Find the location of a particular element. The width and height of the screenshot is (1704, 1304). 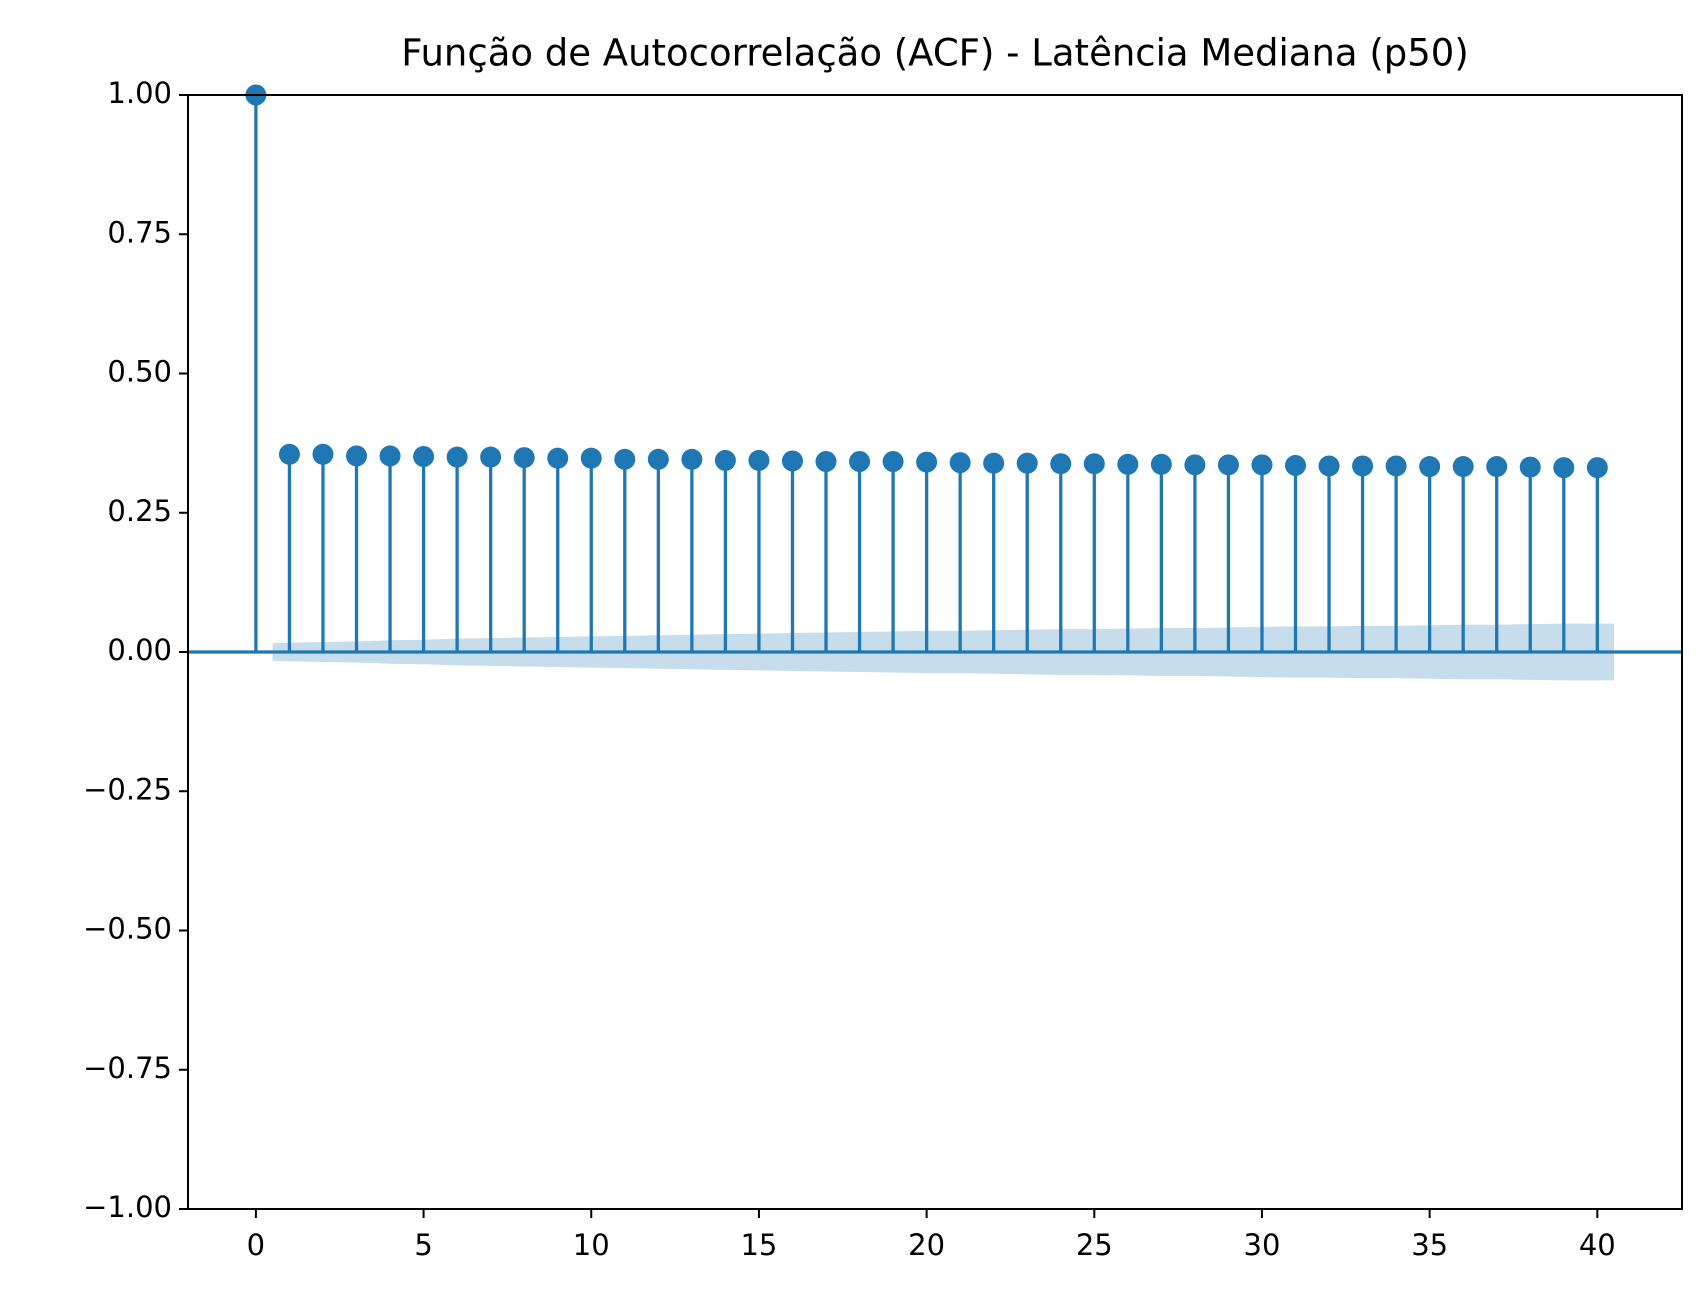

y-tick-label: 0.00 is located at coordinates (139, 650).